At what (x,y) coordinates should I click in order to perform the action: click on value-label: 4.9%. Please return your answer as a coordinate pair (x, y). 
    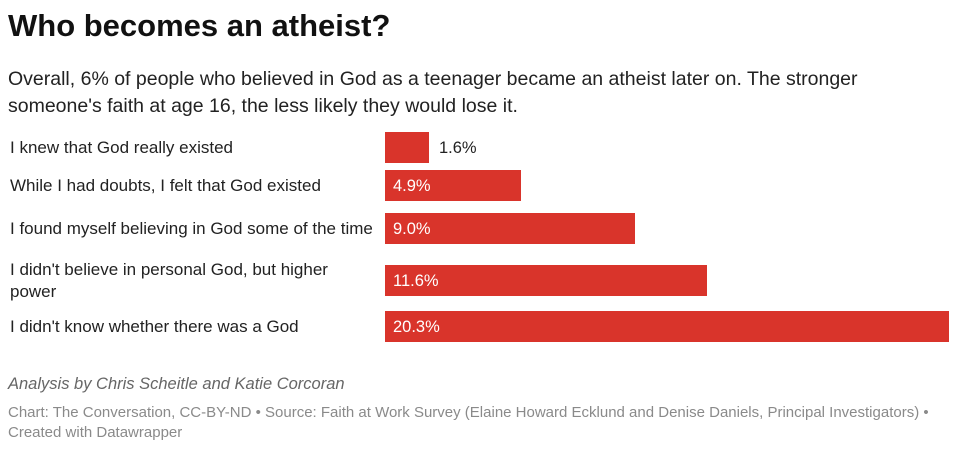
    Looking at the image, I should click on (412, 185).